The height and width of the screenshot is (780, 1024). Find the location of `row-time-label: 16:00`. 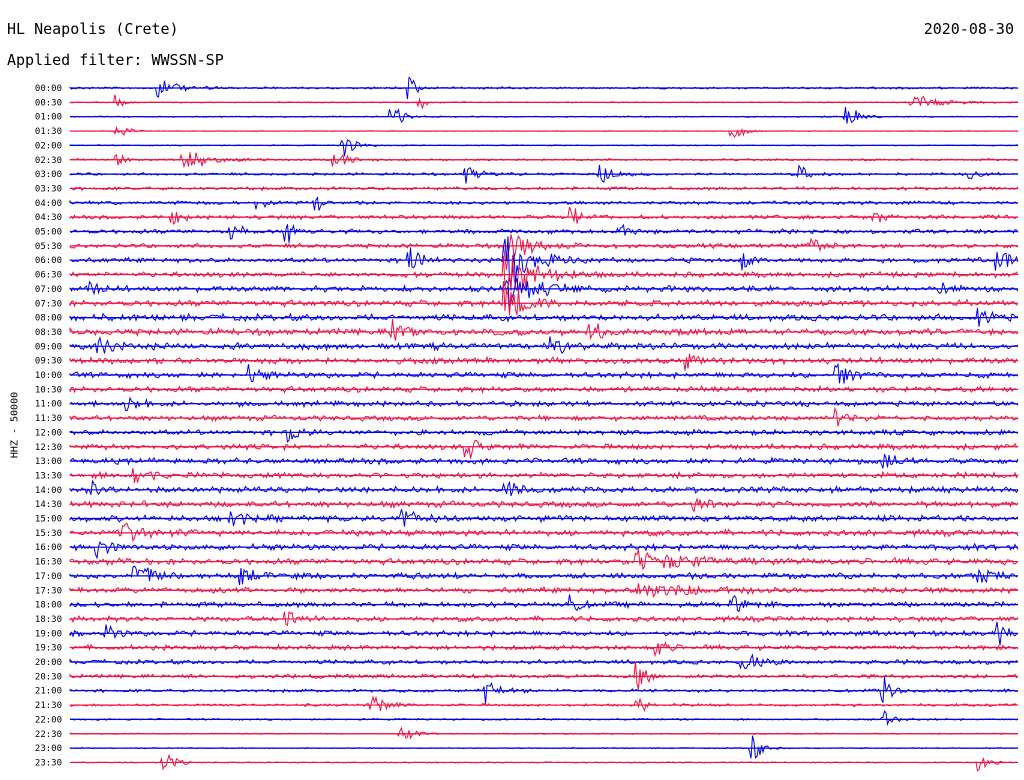

row-time-label: 16:00 is located at coordinates (48, 548).